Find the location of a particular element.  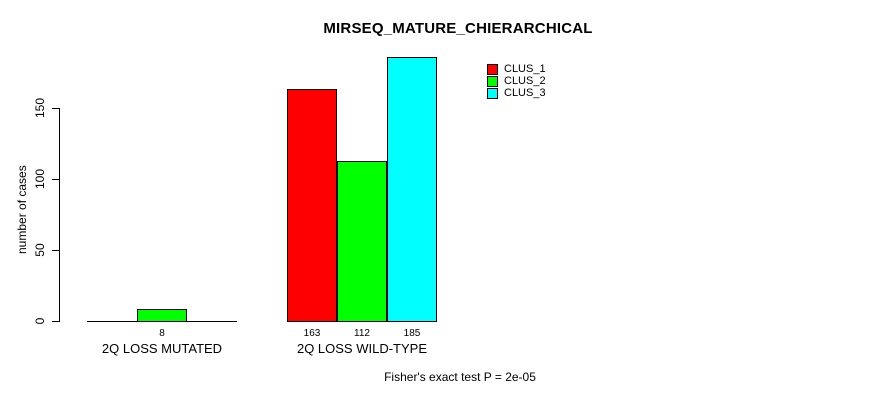

y-tick-label: 150 is located at coordinates (40, 108).